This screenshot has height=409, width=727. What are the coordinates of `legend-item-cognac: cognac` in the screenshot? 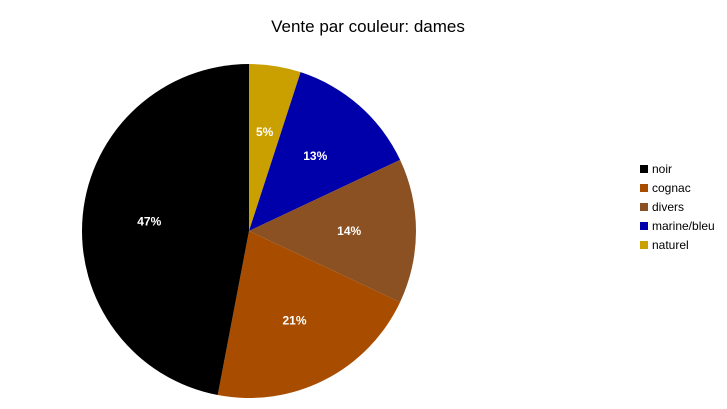 It's located at (677, 187).